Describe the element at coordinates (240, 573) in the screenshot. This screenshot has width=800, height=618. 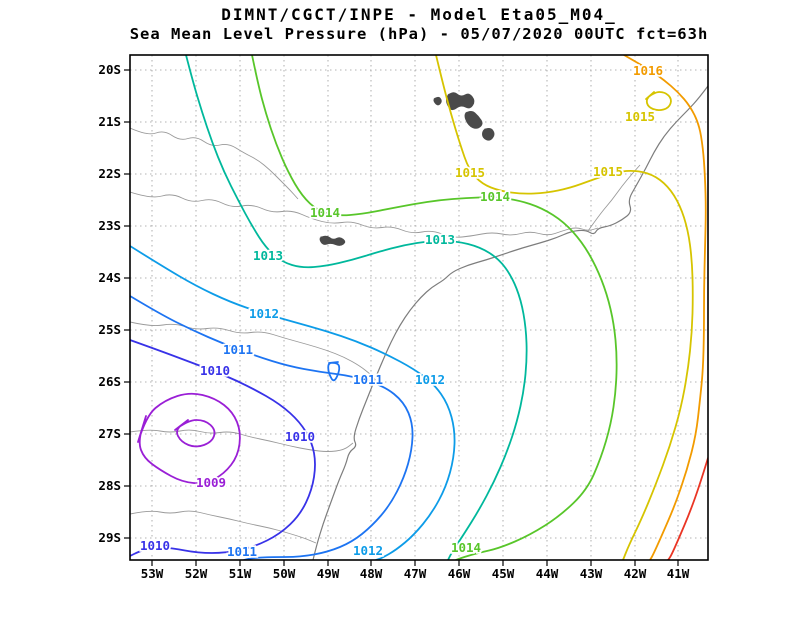
I see `x-axis-label: 51W` at that location.